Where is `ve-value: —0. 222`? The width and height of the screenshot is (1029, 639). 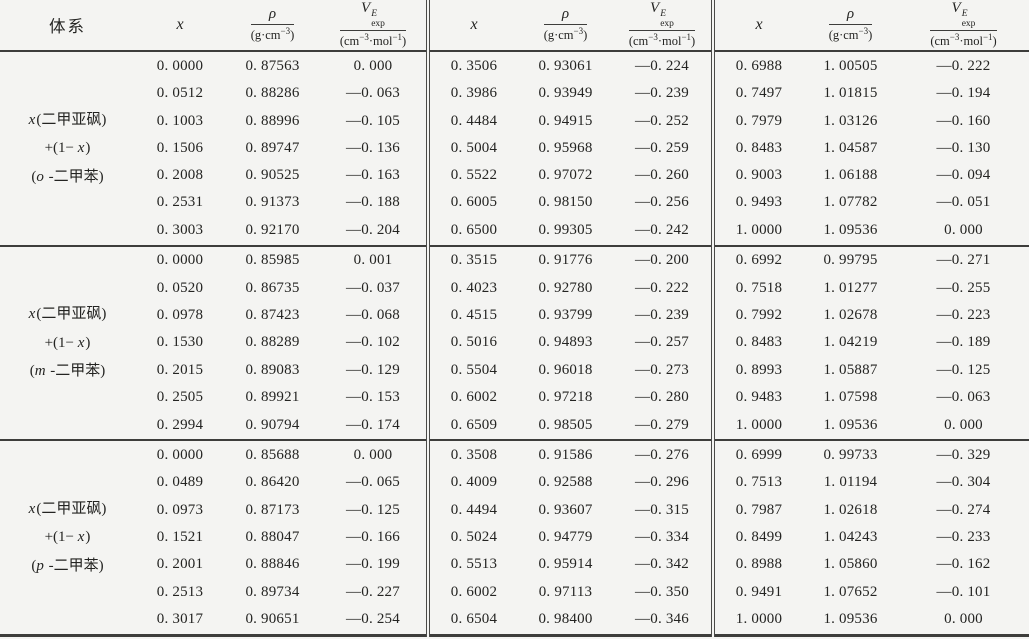
ve-value: —0. 222 is located at coordinates (662, 287).